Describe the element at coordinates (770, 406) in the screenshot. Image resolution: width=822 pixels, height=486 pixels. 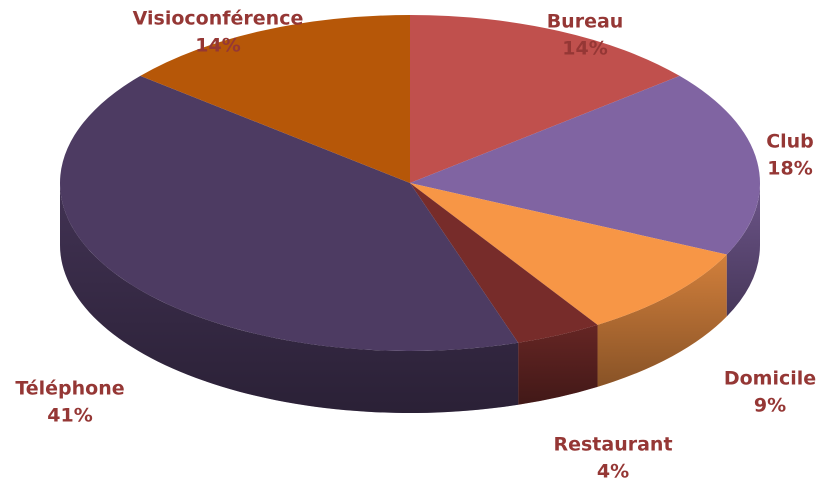
I see `value-label: 9%` at that location.